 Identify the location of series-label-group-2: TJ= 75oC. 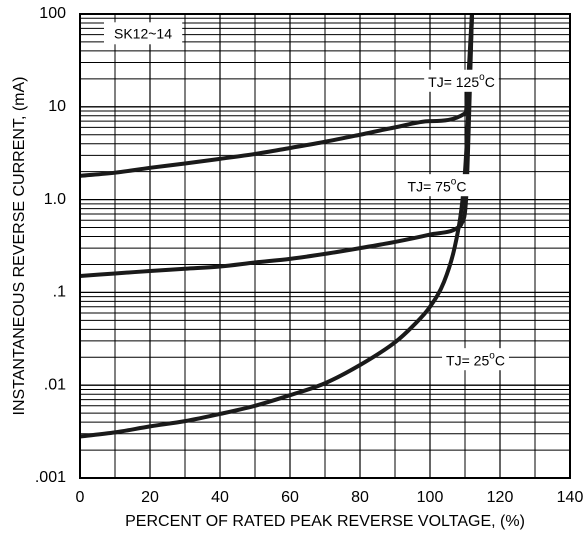
(437, 185).